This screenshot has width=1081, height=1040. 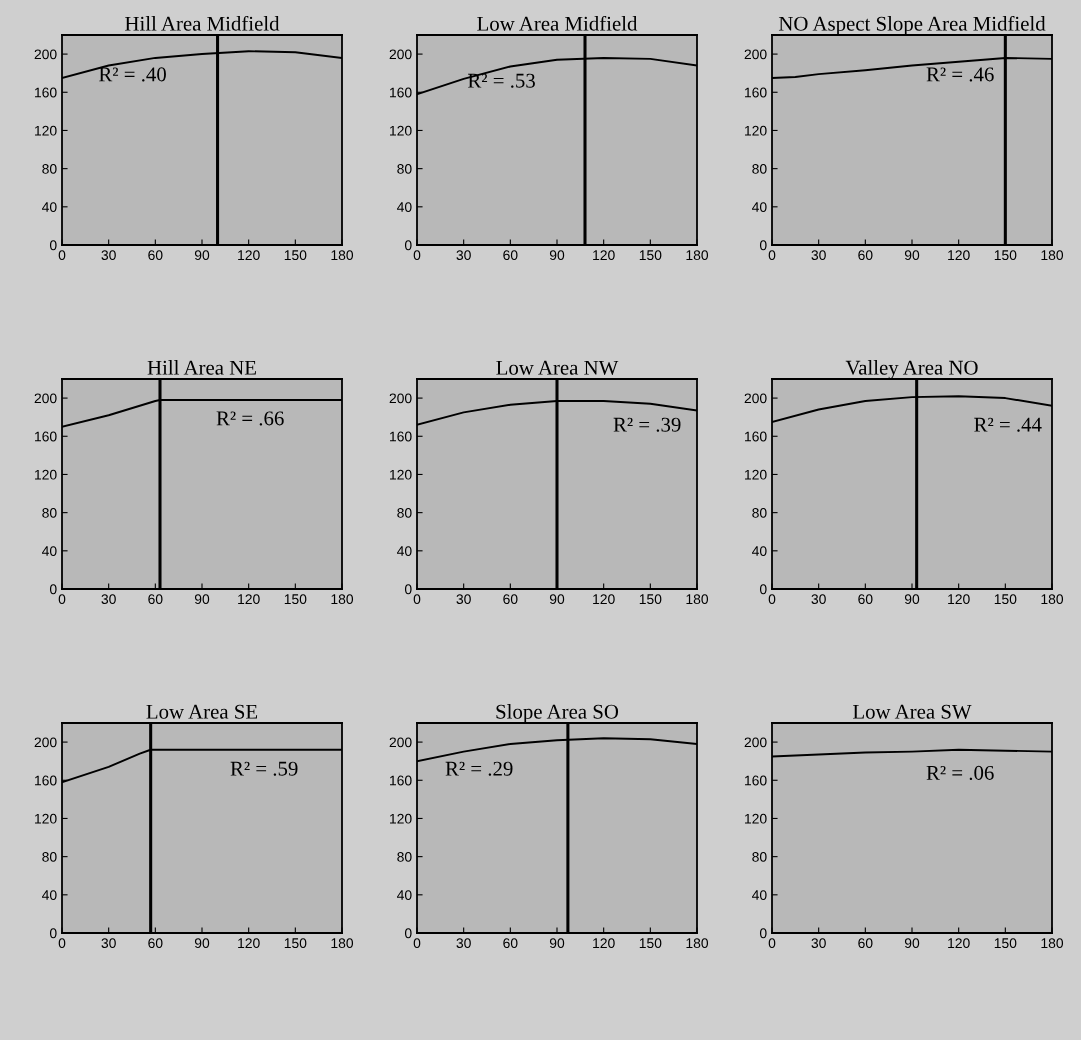 I want to click on annotation: R² = .29, so click(x=479, y=768).